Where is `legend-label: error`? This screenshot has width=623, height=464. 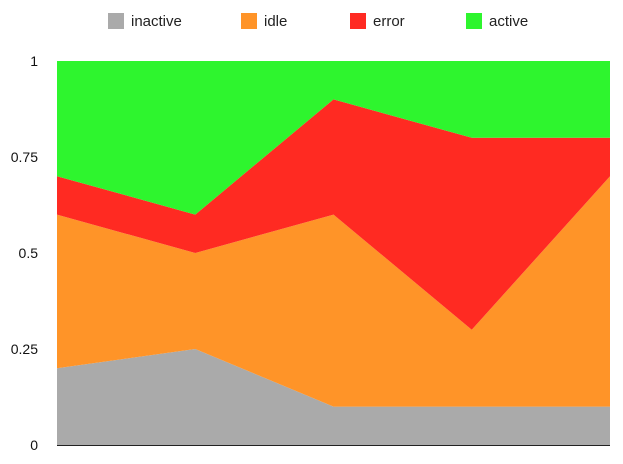
legend-label: error is located at coordinates (389, 21).